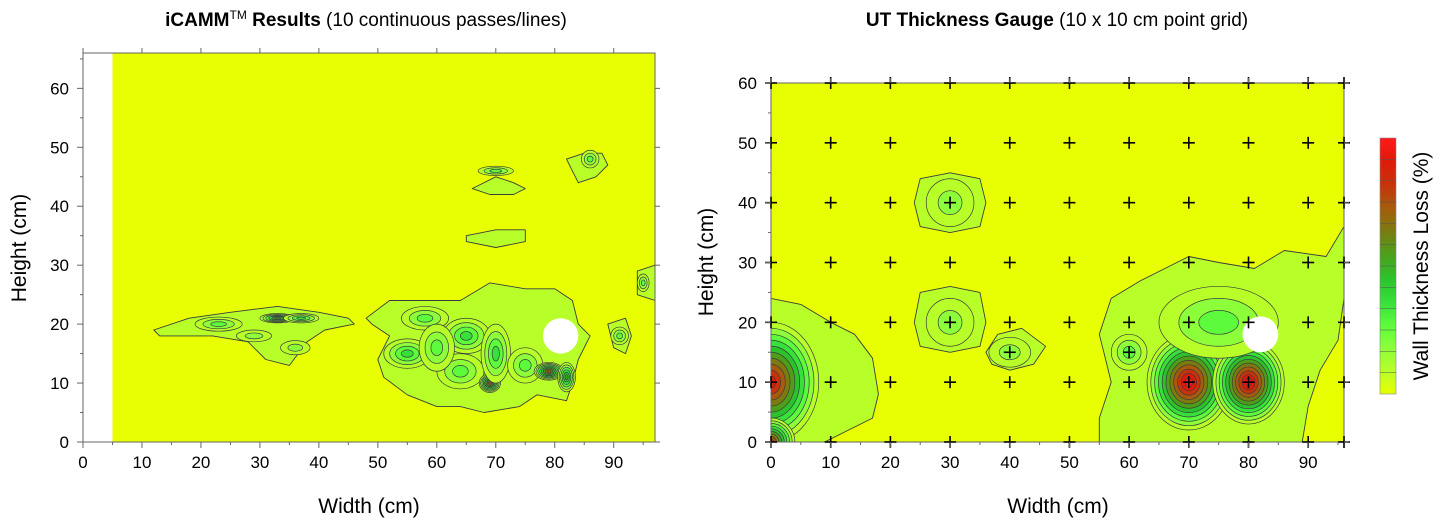 The height and width of the screenshot is (531, 1441). I want to click on colorbar: Wall Thickness Loss (%), so click(1406, 266).